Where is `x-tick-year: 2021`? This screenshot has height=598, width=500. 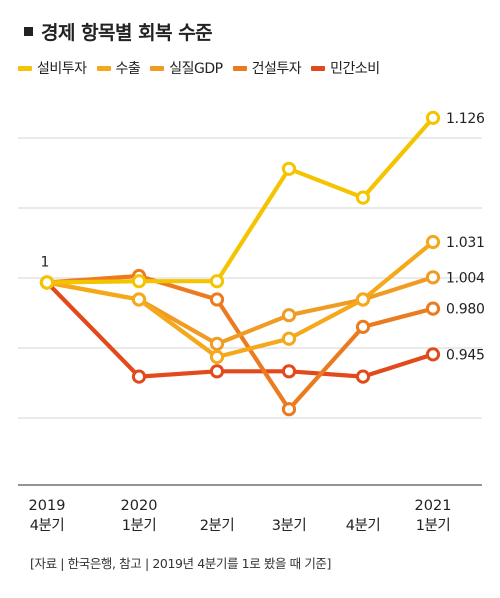 x-tick-year: 2021 is located at coordinates (433, 506).